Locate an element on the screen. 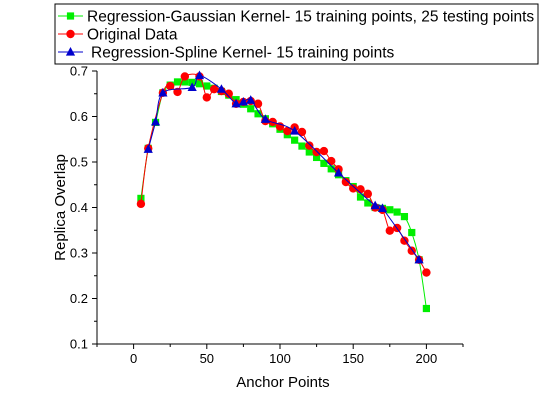 The width and height of the screenshot is (539, 413). y-tick-label: 0.1 is located at coordinates (79, 344).